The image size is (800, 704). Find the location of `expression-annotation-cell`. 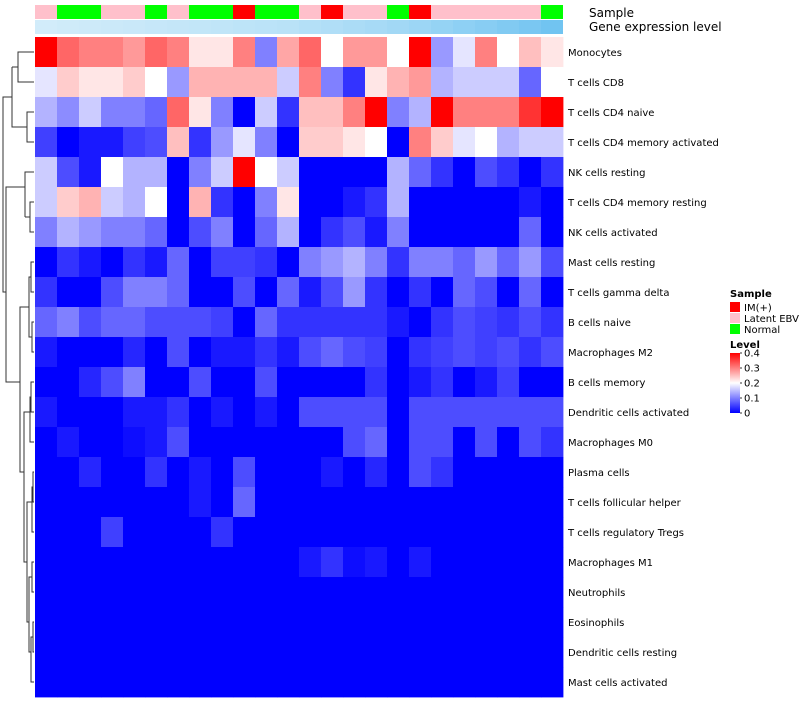

expression-annotation-cell is located at coordinates (376, 27).